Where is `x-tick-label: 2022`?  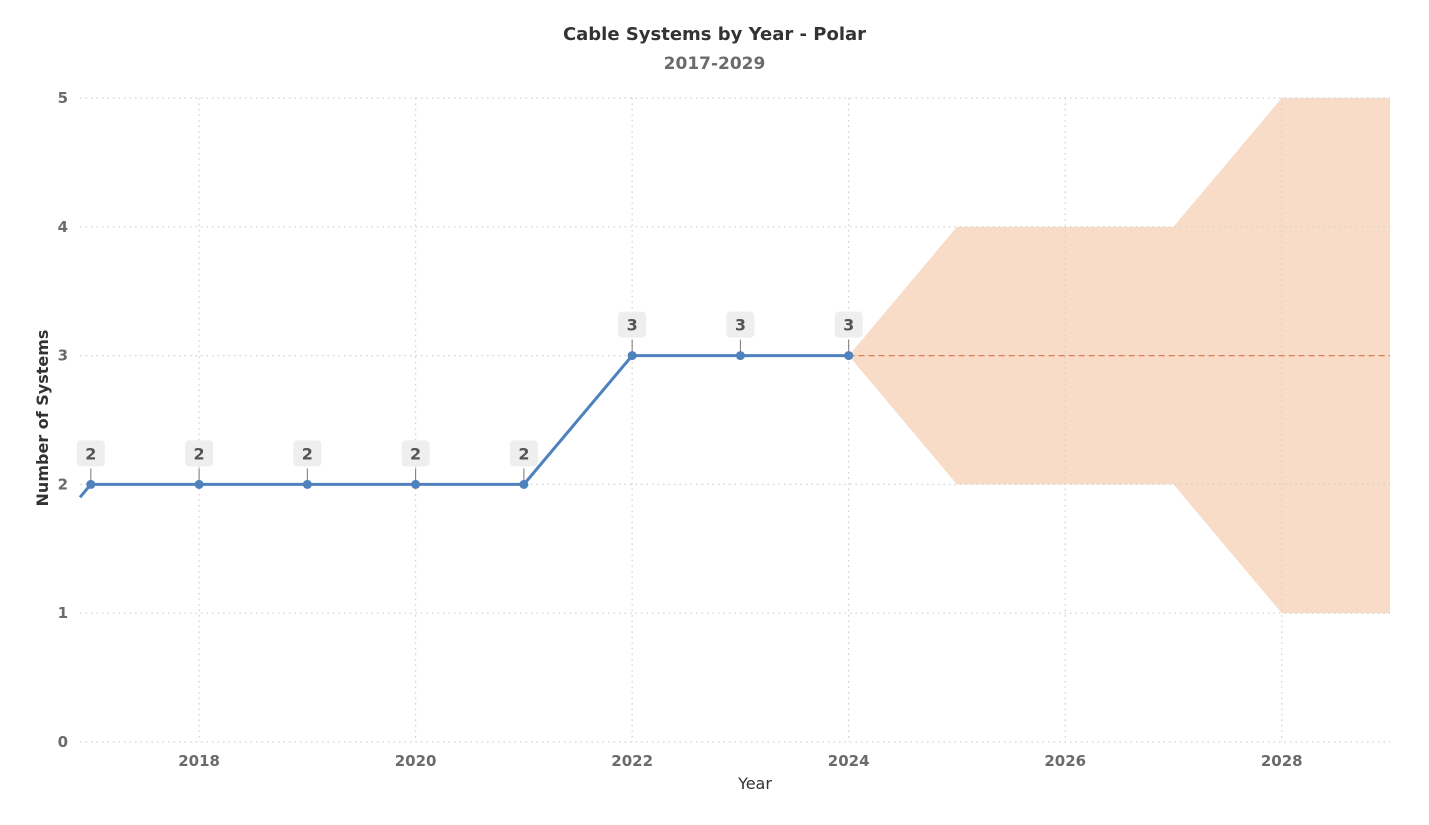 x-tick-label: 2022 is located at coordinates (632, 761).